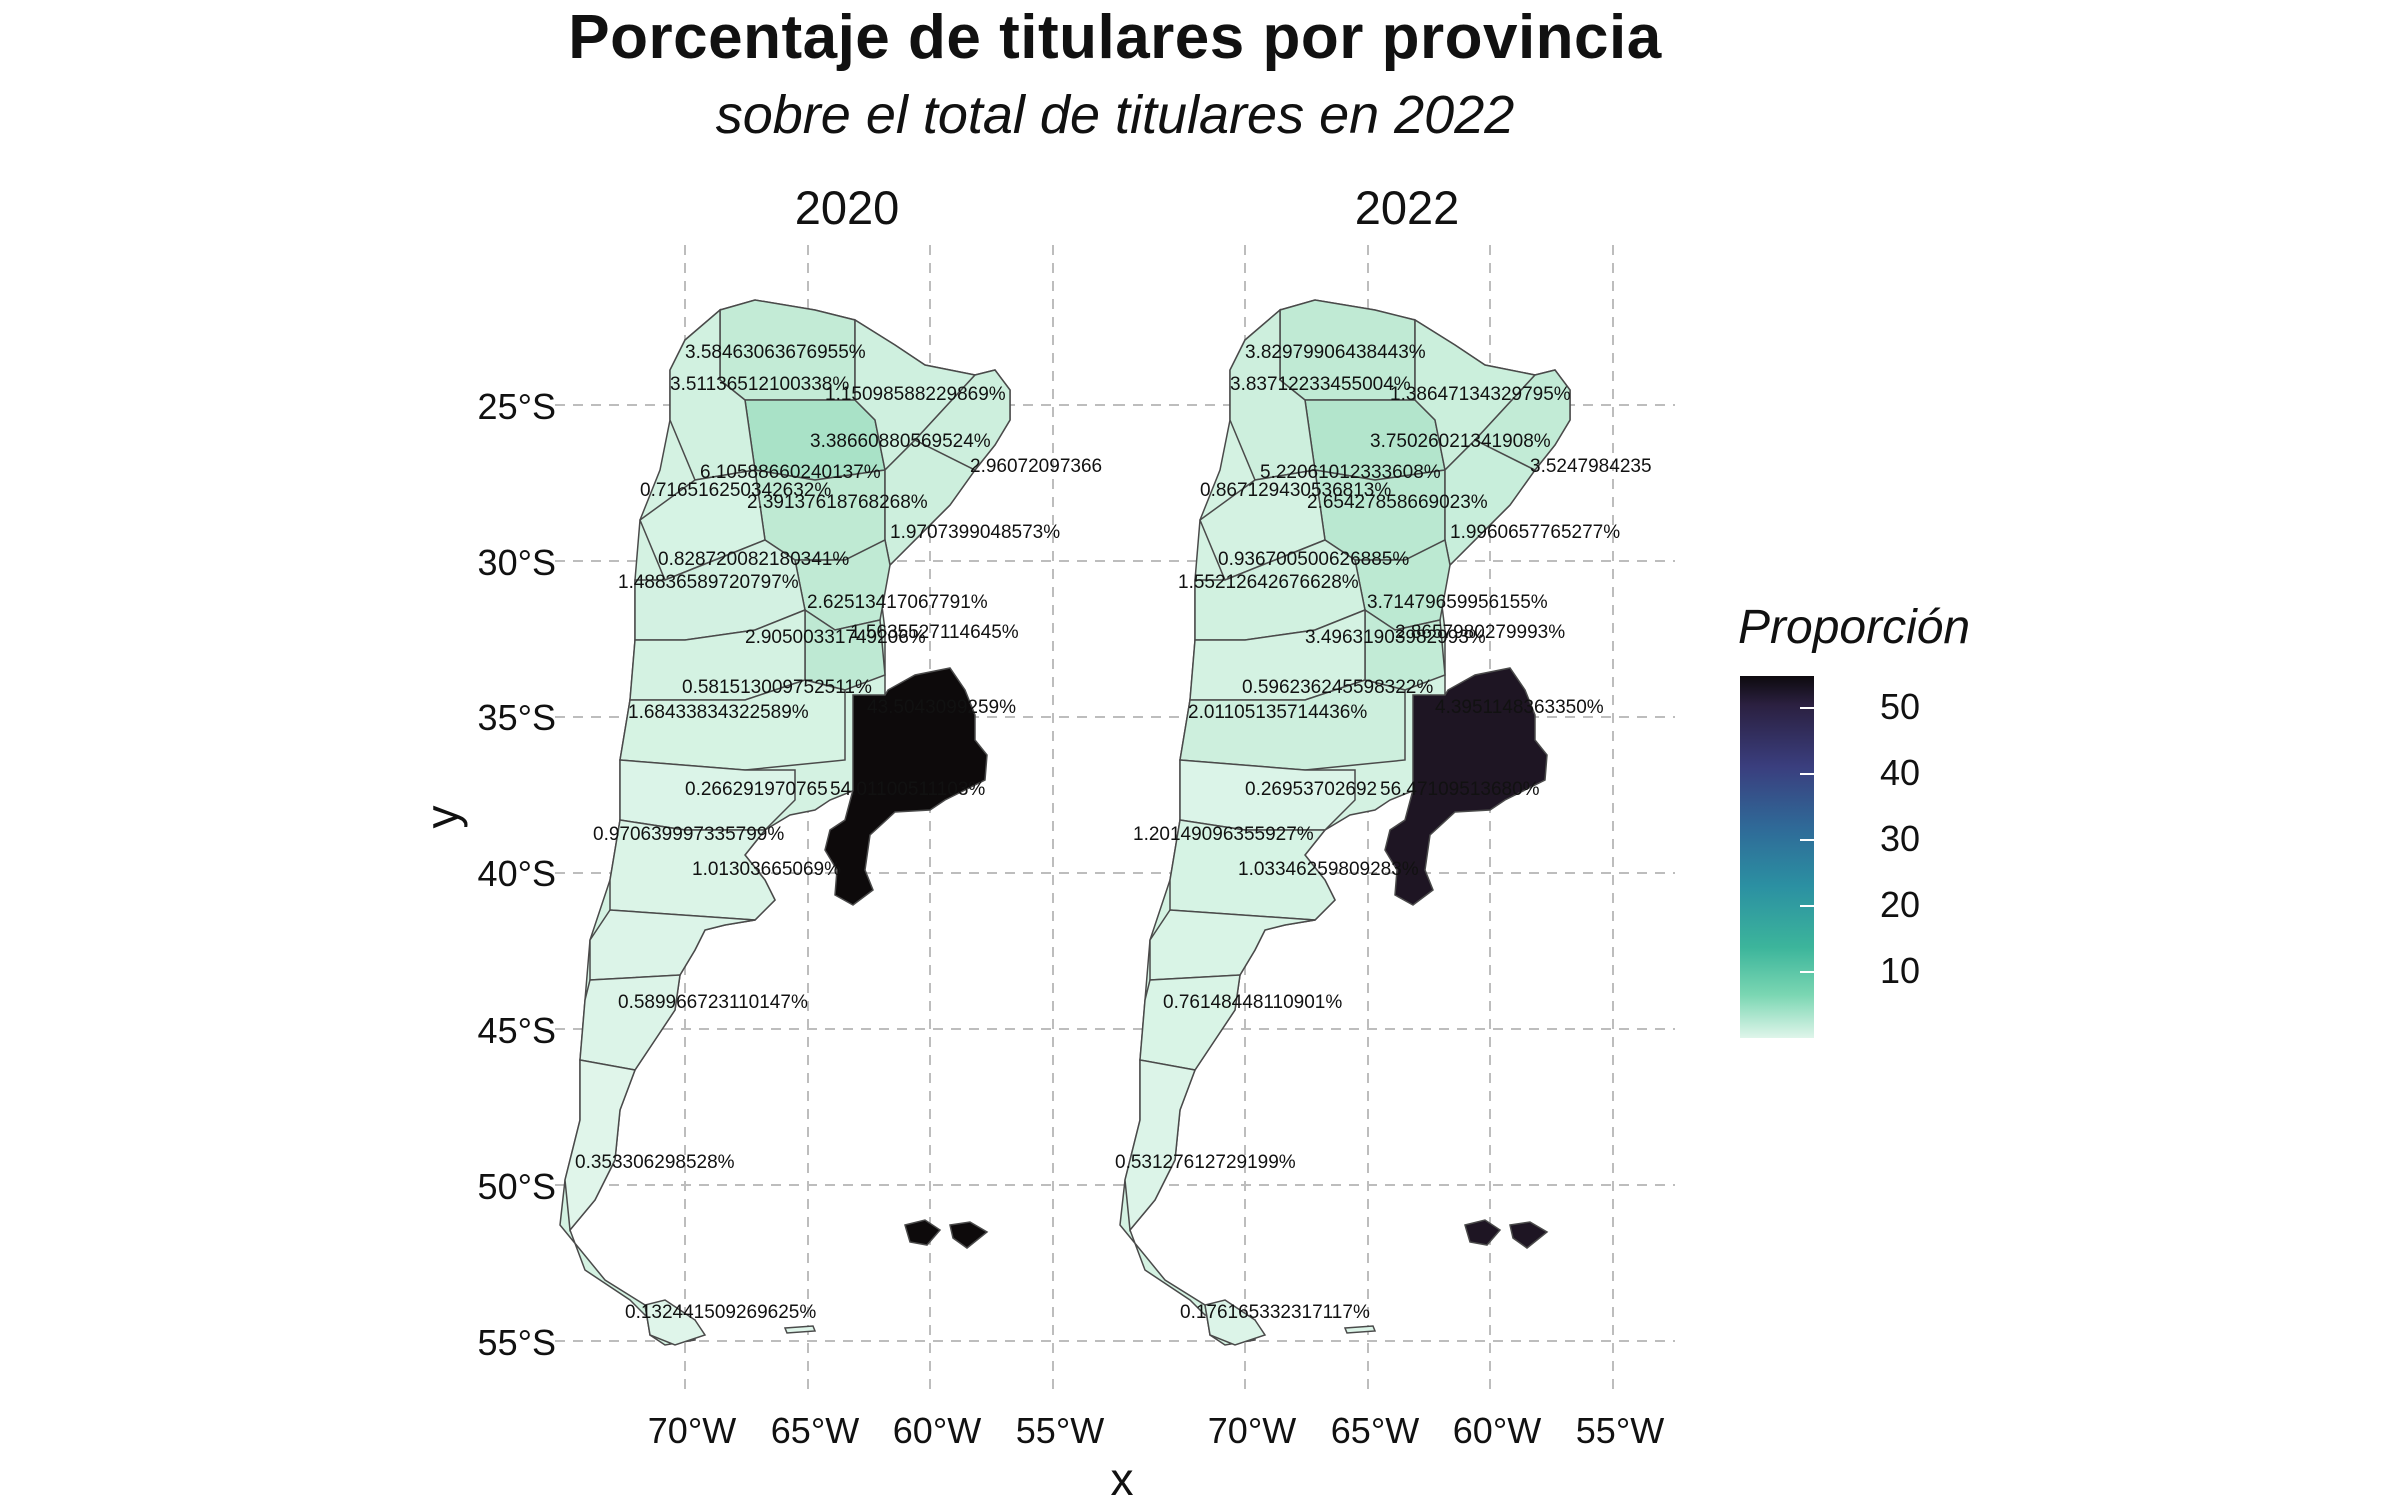  Describe the element at coordinates (1497, 1430) in the screenshot. I see `x-tick-60w-2022: 60°W` at that location.